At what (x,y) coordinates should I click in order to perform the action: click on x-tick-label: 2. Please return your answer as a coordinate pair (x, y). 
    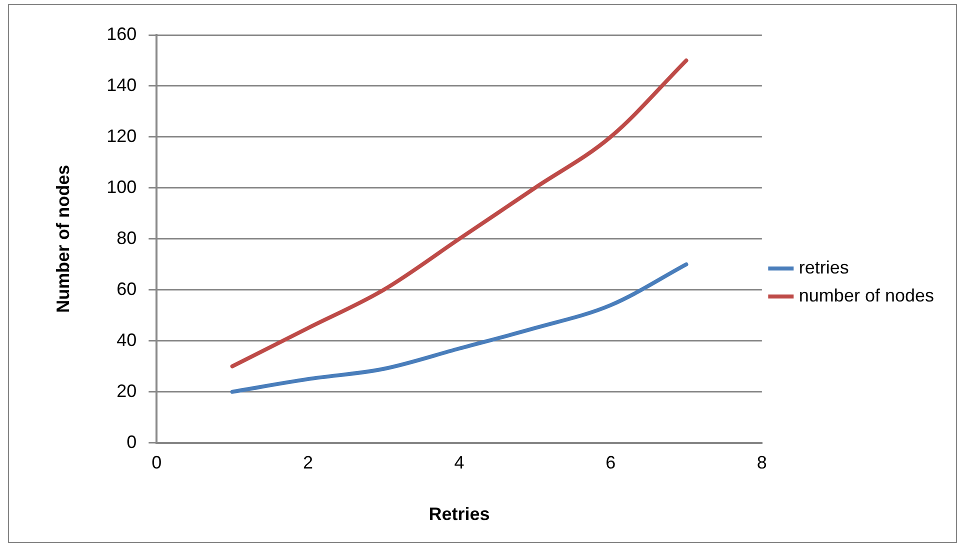
    Looking at the image, I should click on (307, 462).